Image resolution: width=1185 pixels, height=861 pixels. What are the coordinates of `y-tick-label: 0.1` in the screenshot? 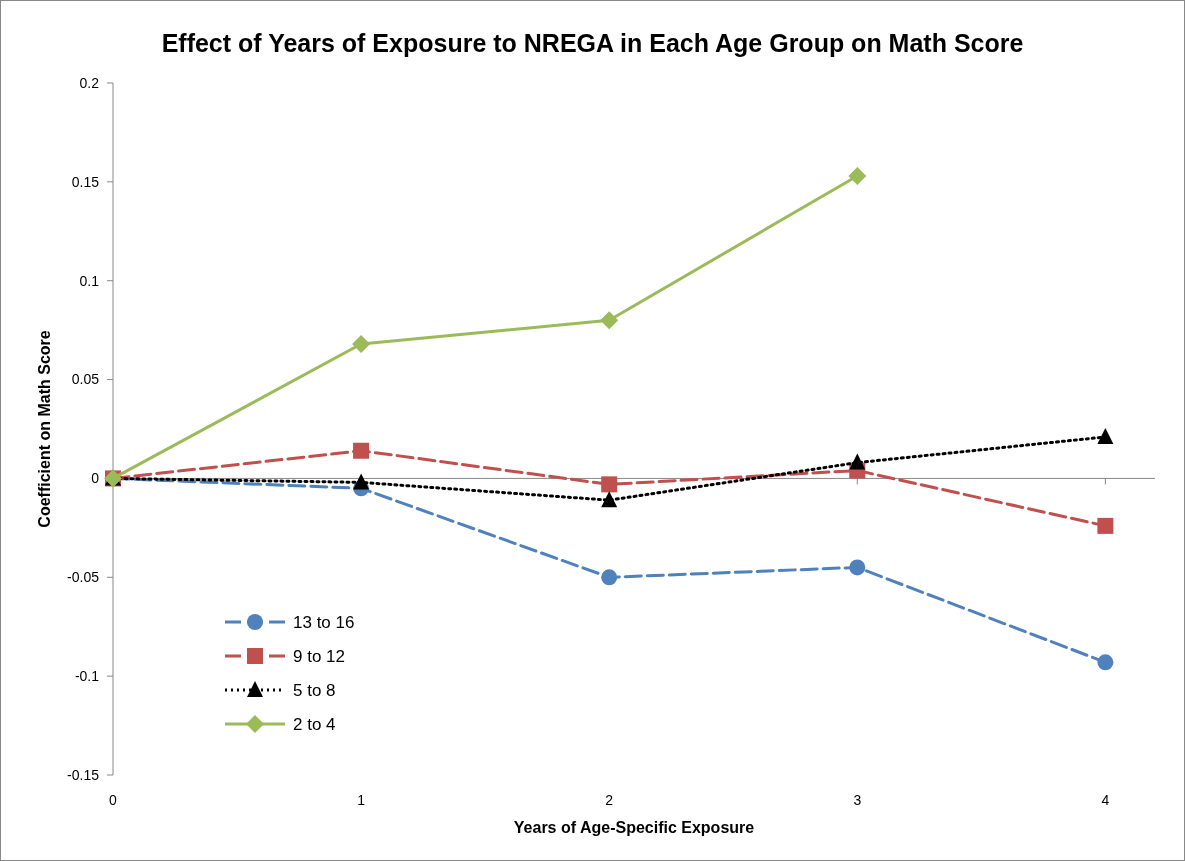 It's located at (89, 280).